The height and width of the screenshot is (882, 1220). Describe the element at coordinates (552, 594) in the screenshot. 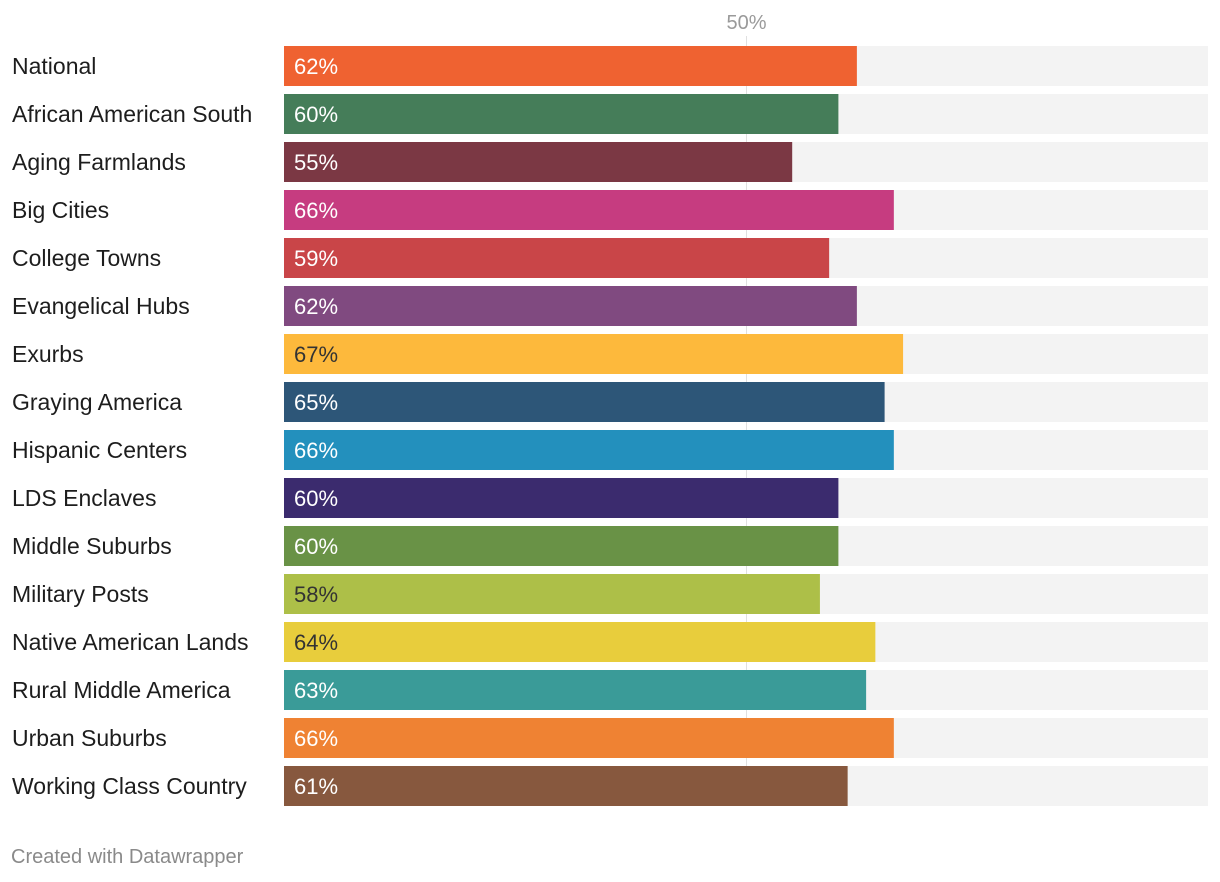

I see `bar-military-posts` at that location.